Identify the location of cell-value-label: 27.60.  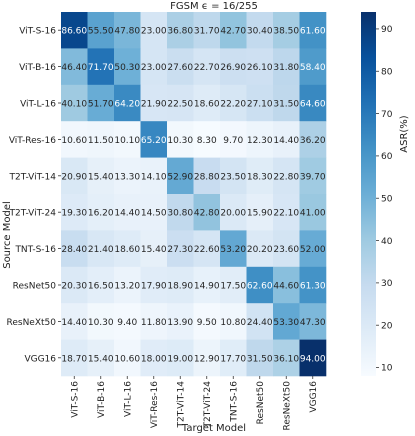
(180, 68).